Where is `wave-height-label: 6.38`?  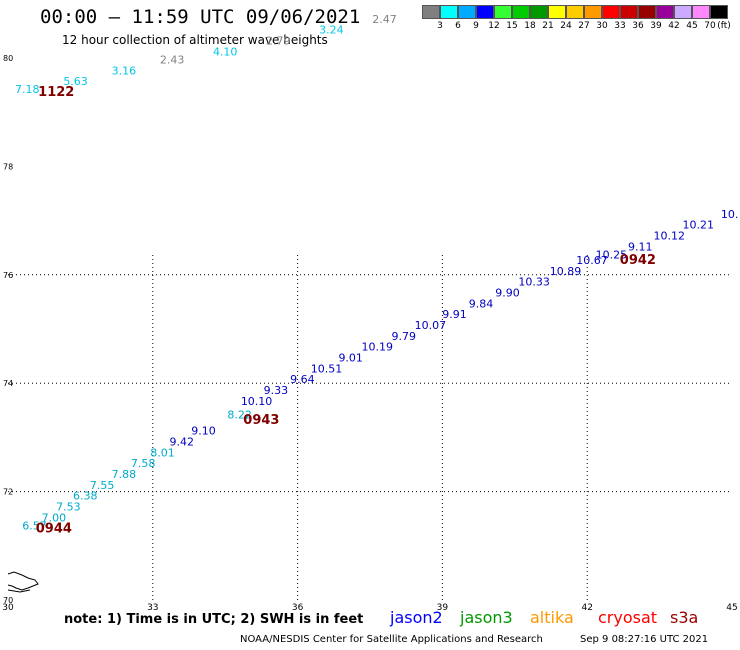
wave-height-label: 6.38 is located at coordinates (85, 496).